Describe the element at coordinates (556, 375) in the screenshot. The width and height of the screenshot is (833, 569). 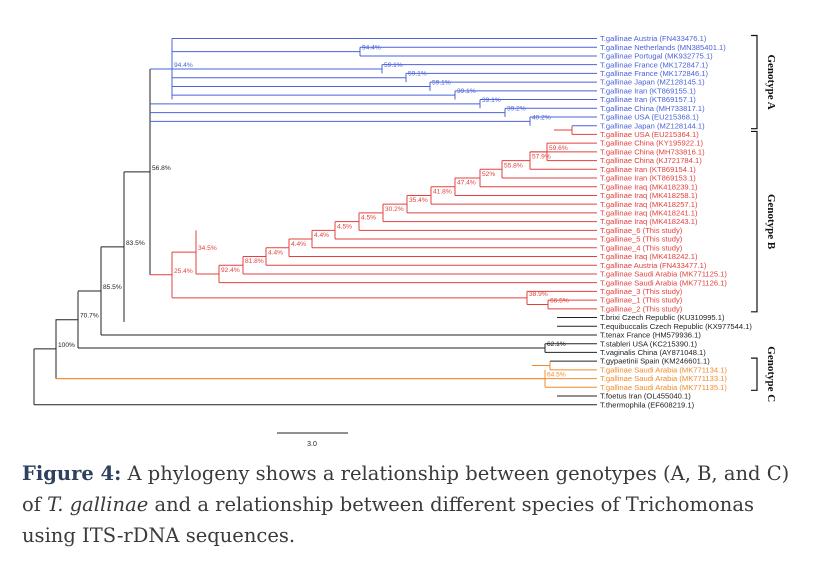
I see `bootstrap-label: 64.5%` at that location.